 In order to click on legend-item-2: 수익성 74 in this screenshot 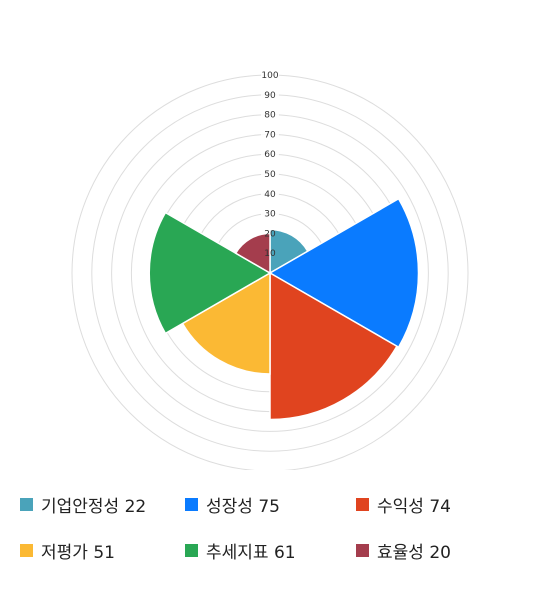, I will do `click(403, 504)`.